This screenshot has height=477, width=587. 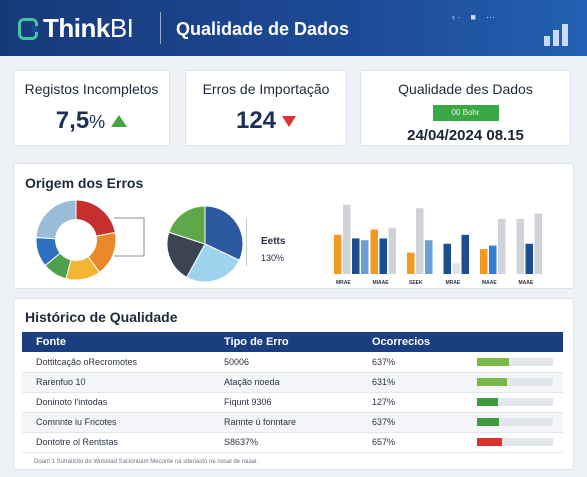 What do you see at coordinates (51, 342) in the screenshot?
I see `col-fonte: Fonte` at bounding box center [51, 342].